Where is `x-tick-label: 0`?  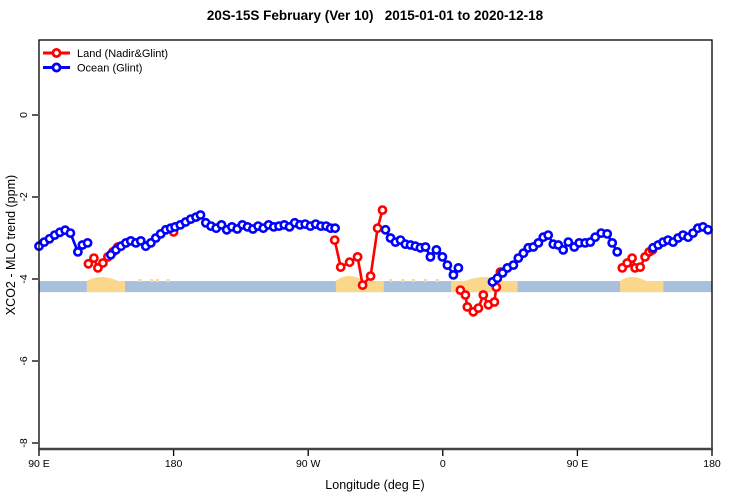 x-tick-label: 0 is located at coordinates (443, 464).